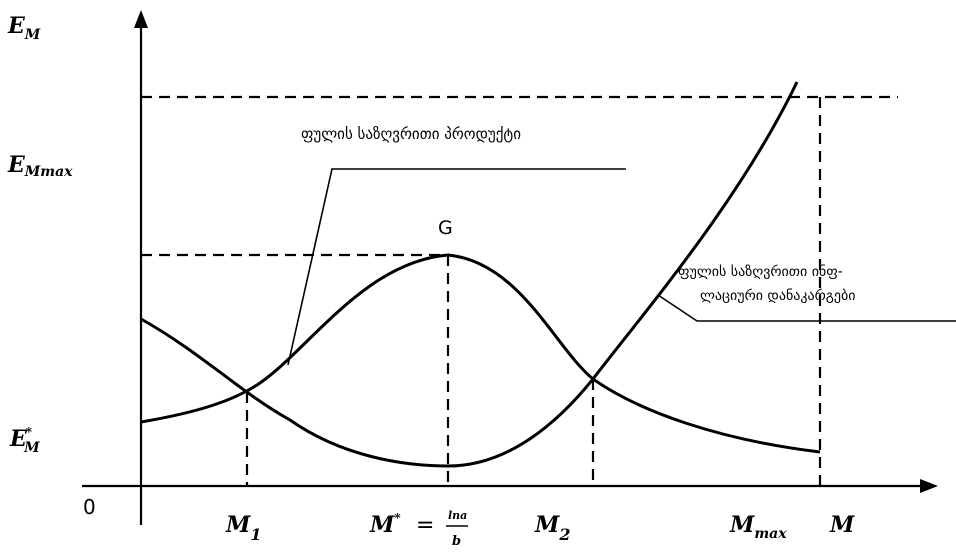  What do you see at coordinates (445, 228) in the screenshot?
I see `point-g-label: G` at bounding box center [445, 228].